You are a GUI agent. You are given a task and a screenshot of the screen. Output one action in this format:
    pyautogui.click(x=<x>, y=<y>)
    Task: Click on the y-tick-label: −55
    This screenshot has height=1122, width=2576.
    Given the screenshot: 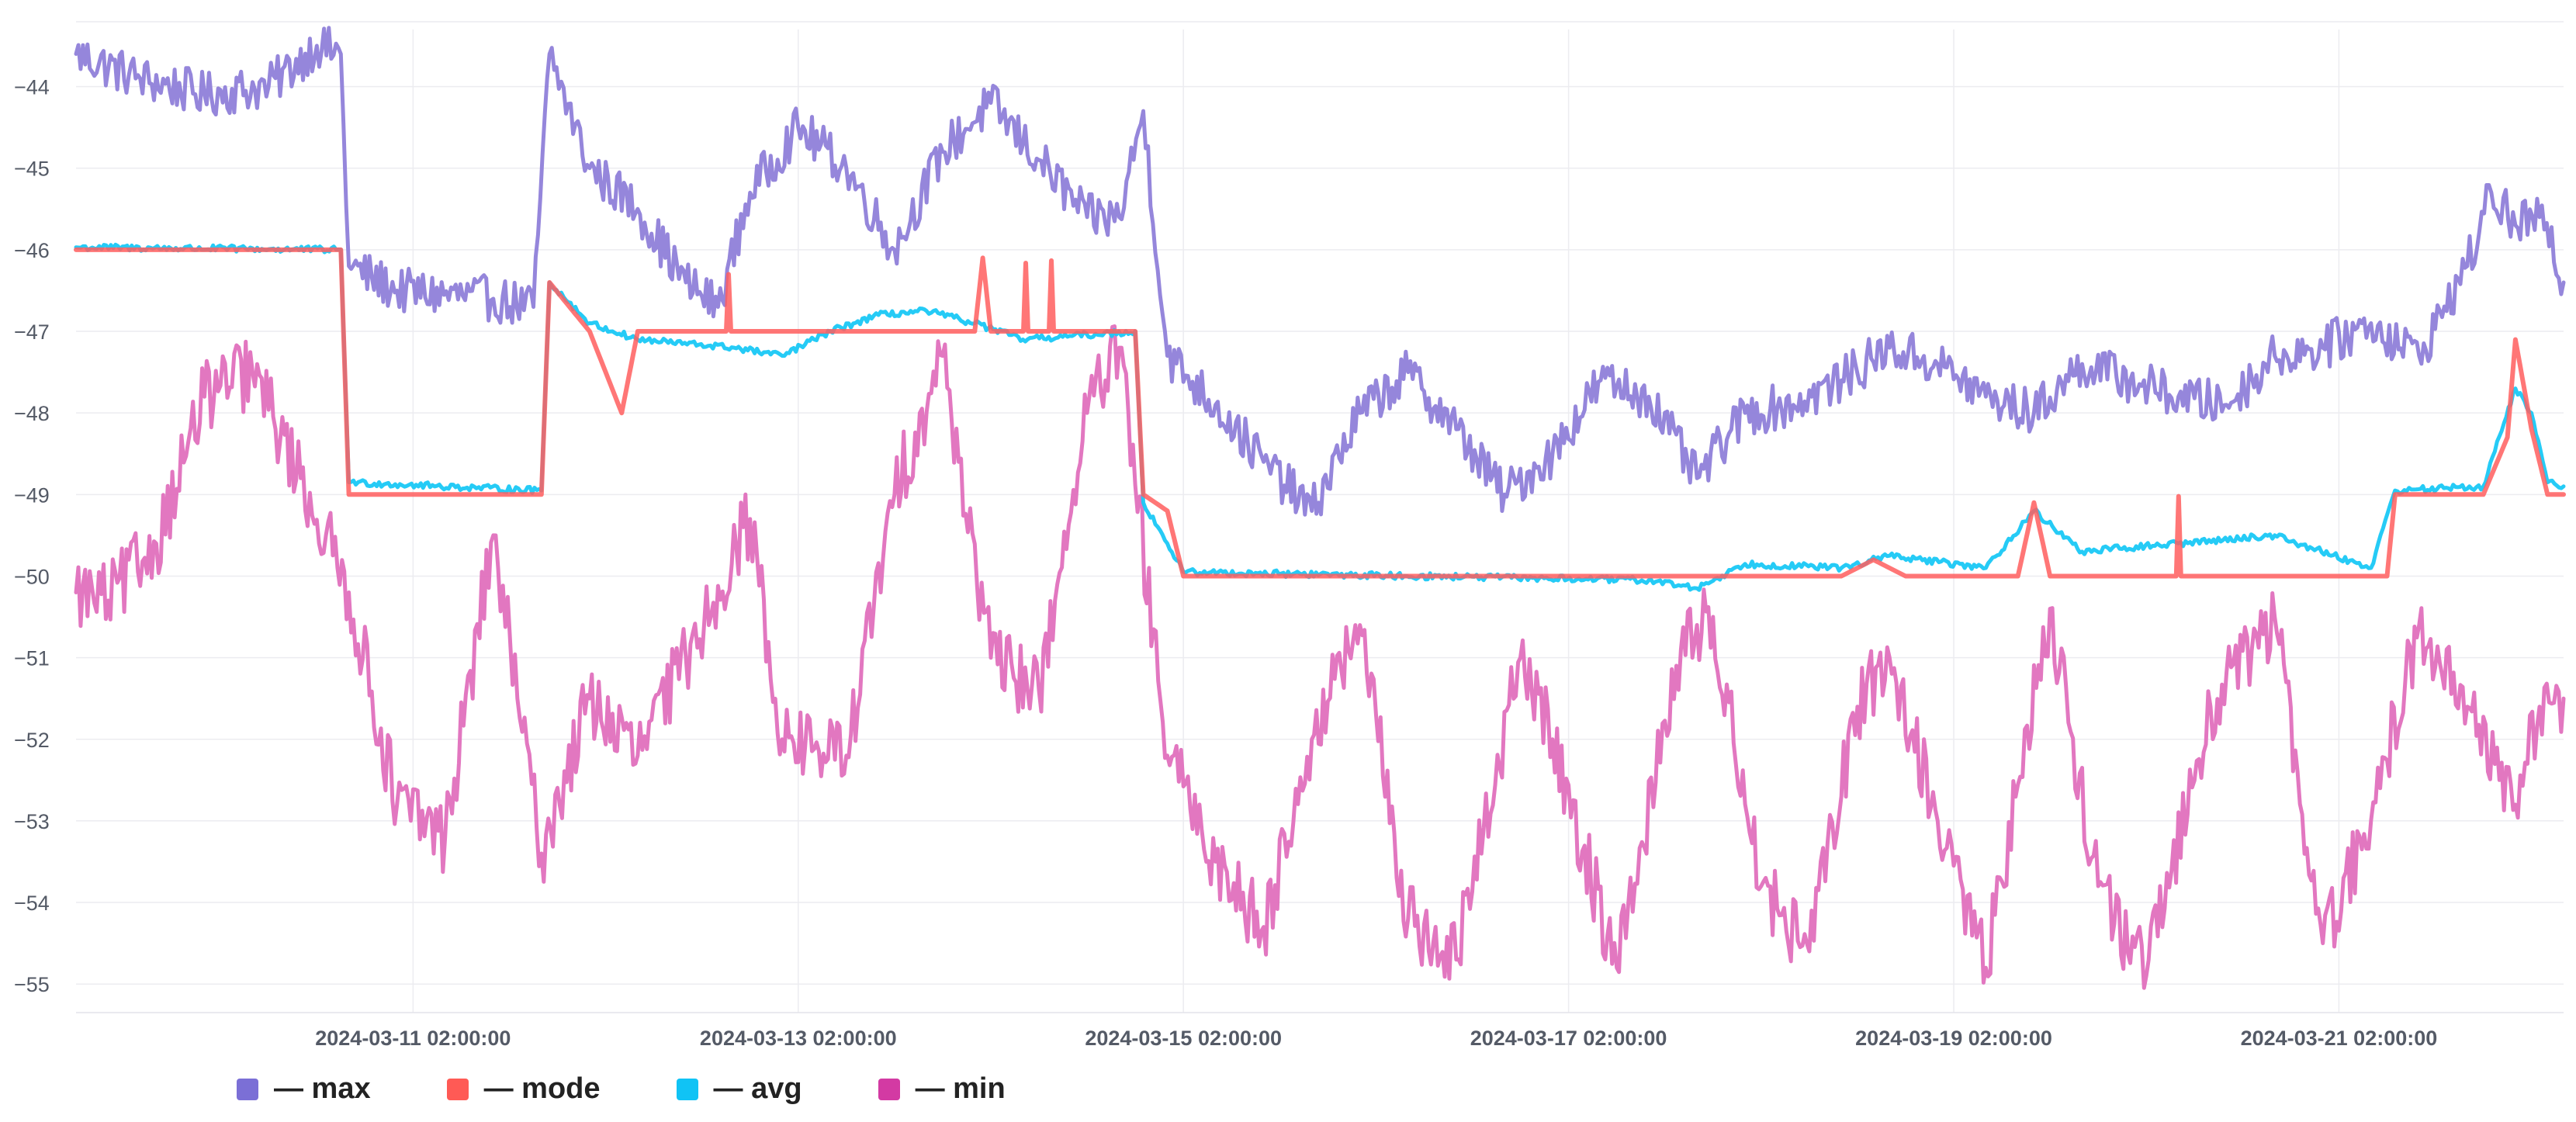 What is the action you would take?
    pyautogui.click(x=32, y=984)
    